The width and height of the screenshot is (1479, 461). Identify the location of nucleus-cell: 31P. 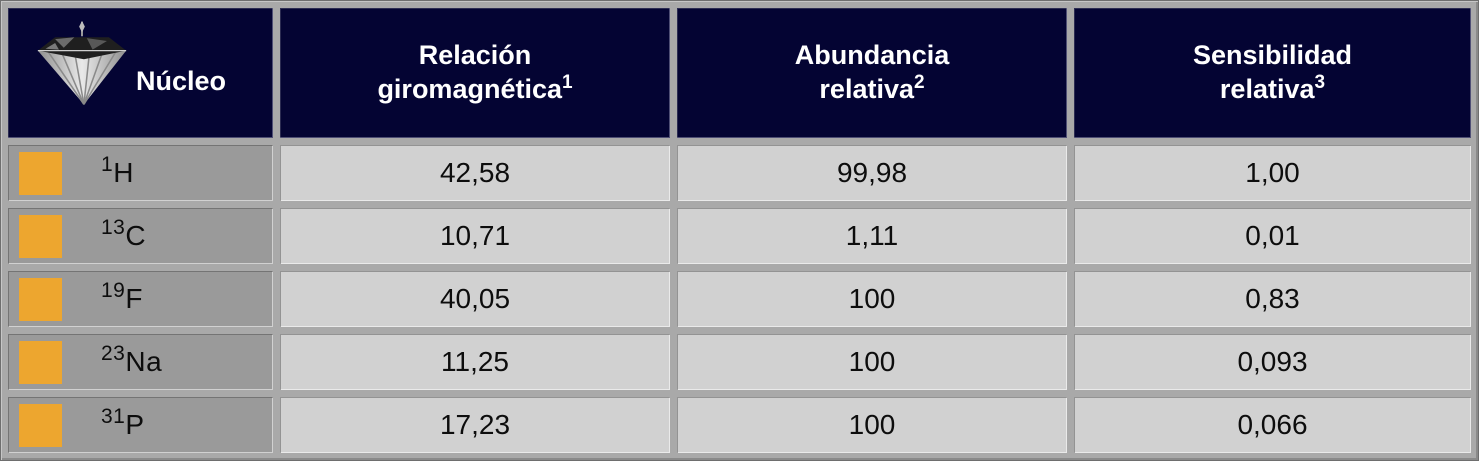
(140, 425).